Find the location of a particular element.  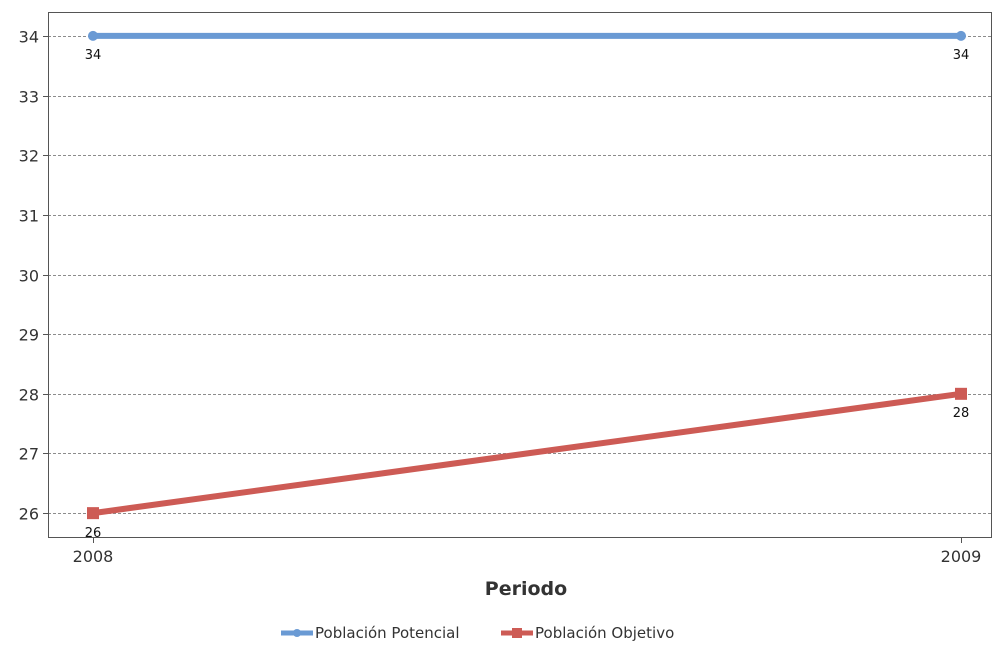

legend-item-1: Población Objetivo is located at coordinates (587, 633).